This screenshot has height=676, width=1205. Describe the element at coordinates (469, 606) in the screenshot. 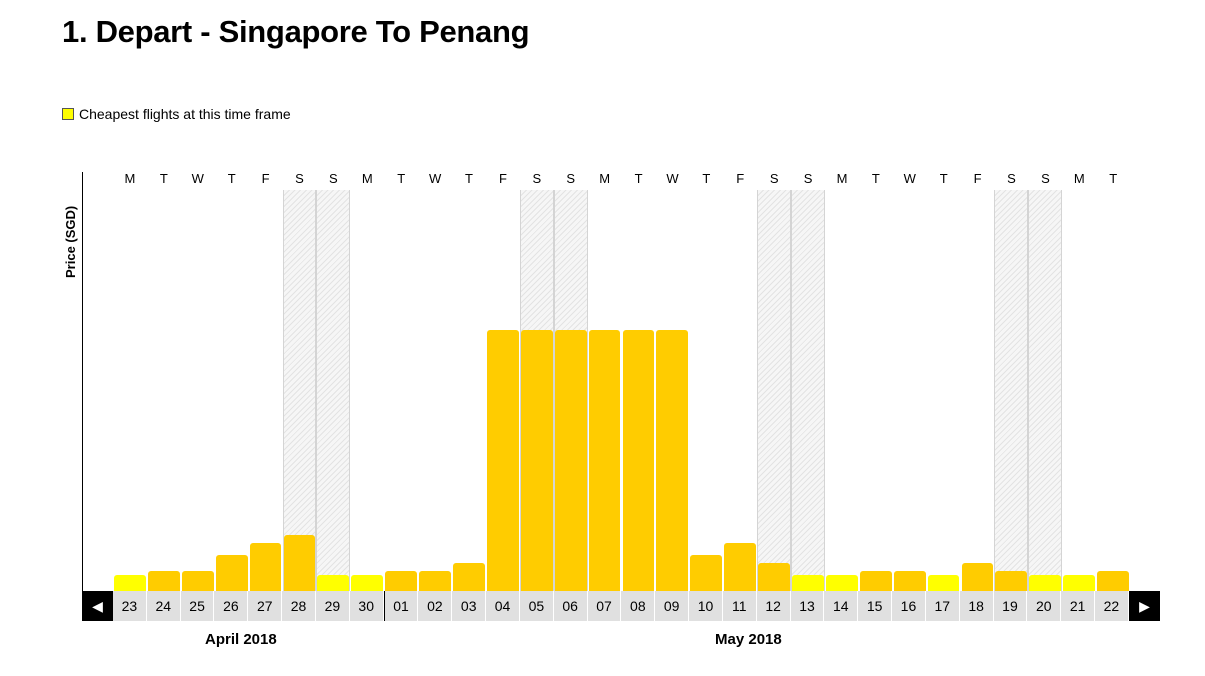

I see `date-cell: 03` at that location.